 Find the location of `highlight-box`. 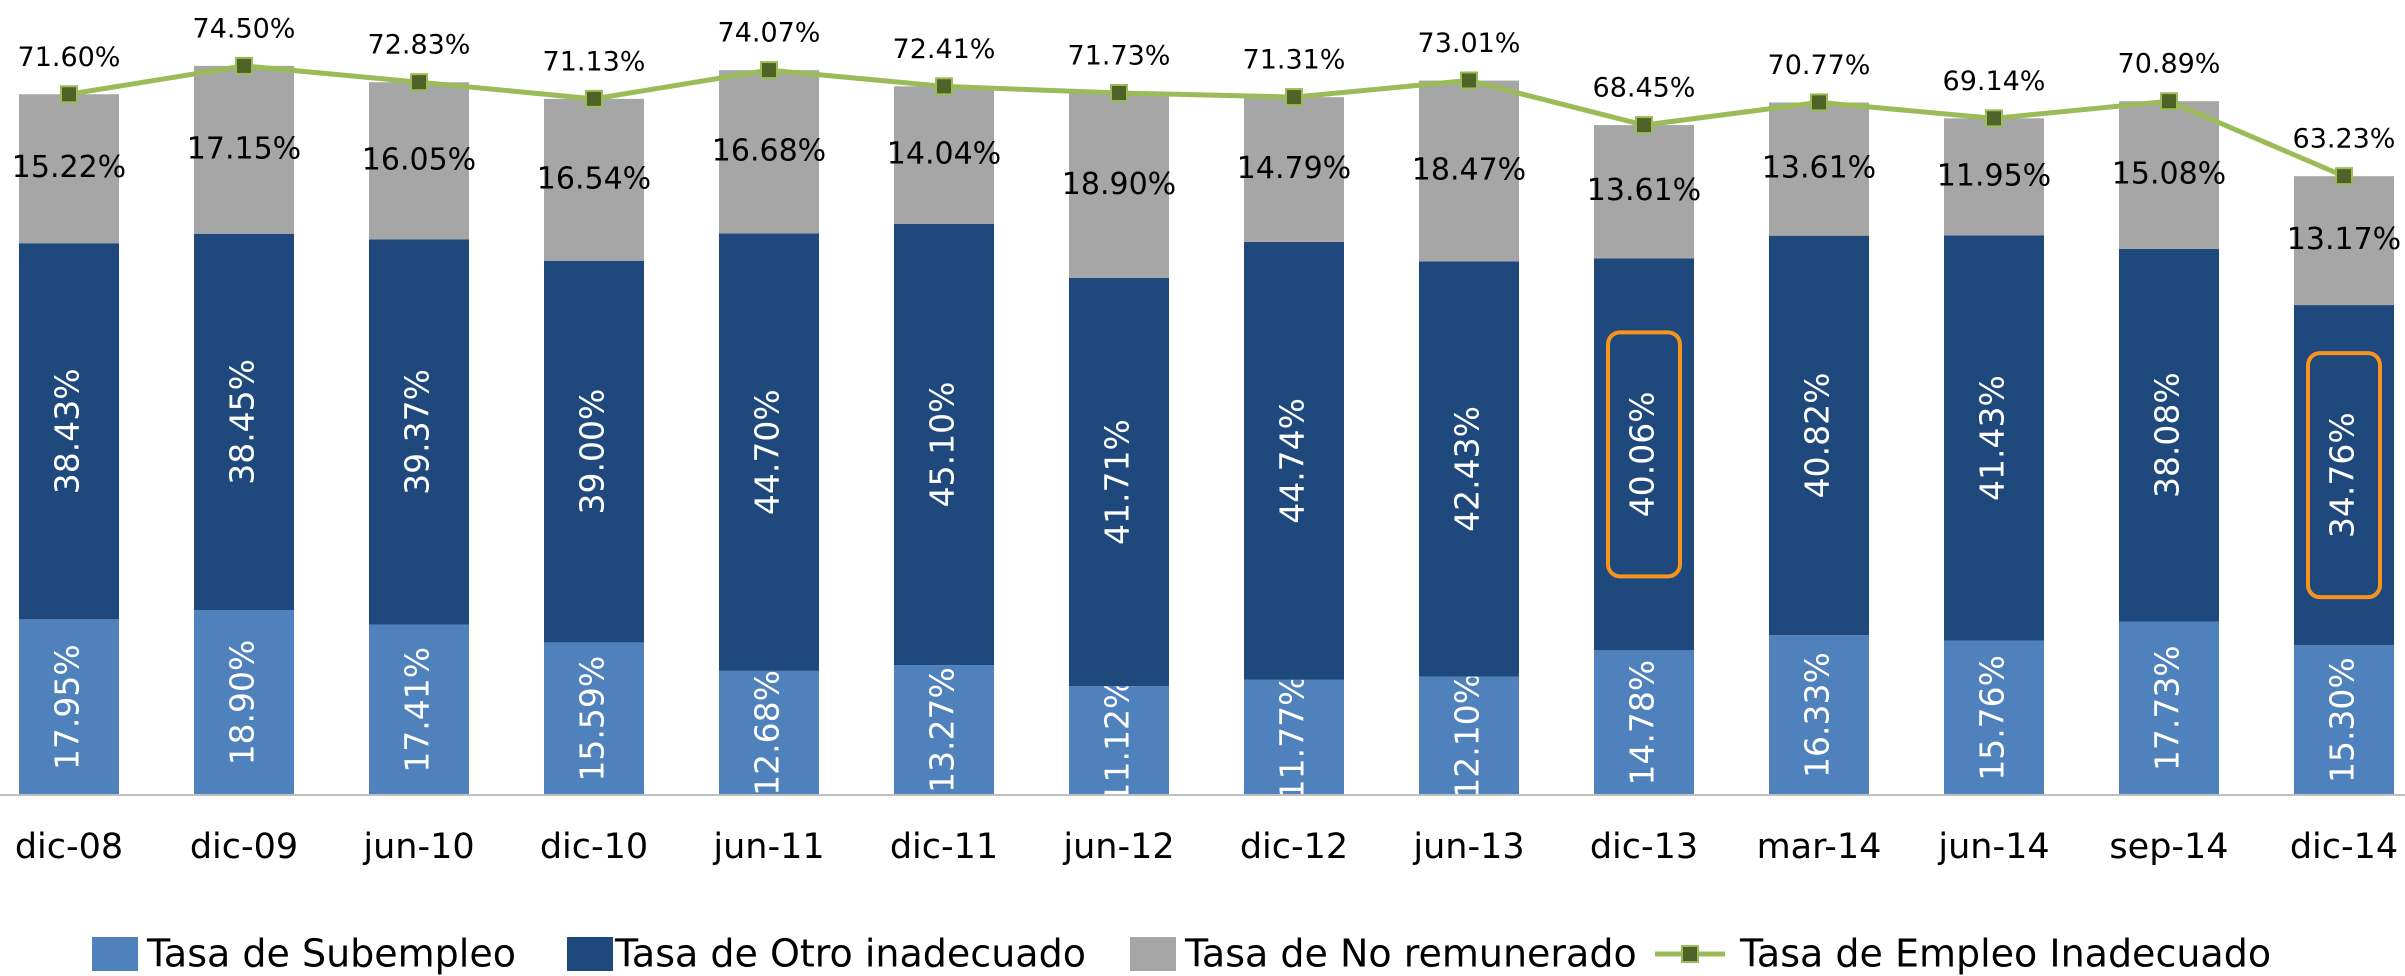

highlight-box is located at coordinates (1644, 454).